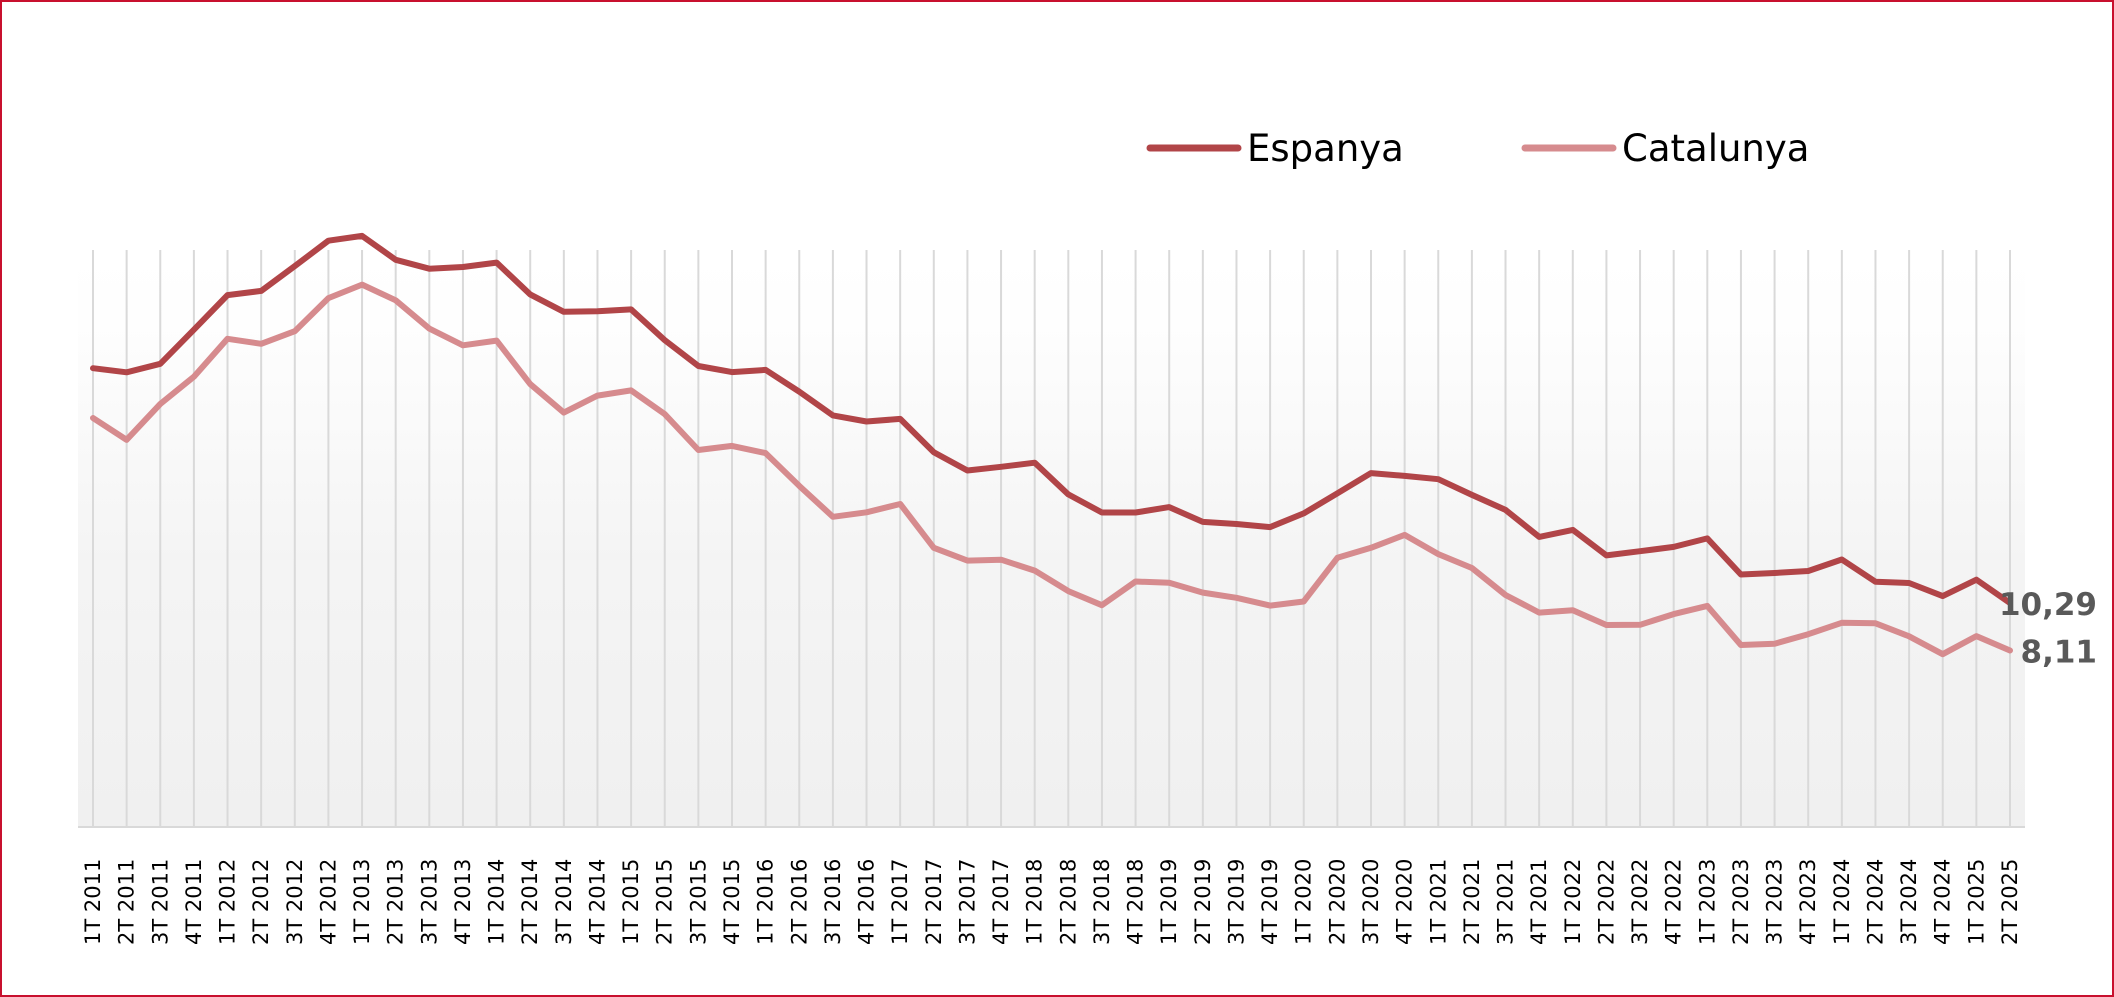 The image size is (2114, 997). What do you see at coordinates (1477, 148) in the screenshot?
I see `legend: Espanya Catalunya` at bounding box center [1477, 148].